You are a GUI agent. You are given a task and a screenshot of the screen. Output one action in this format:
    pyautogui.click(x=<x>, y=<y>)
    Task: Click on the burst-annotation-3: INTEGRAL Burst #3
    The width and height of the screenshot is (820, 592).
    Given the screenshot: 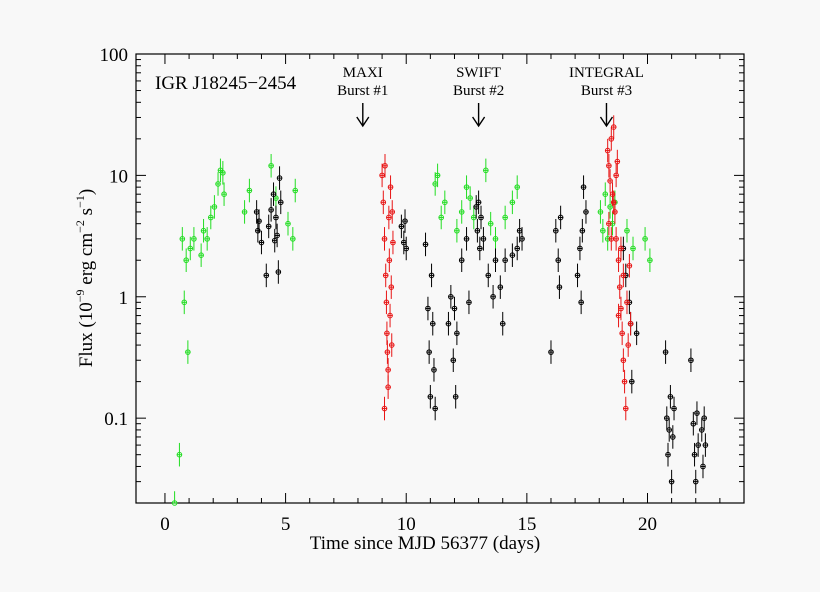 What is the action you would take?
    pyautogui.click(x=606, y=96)
    